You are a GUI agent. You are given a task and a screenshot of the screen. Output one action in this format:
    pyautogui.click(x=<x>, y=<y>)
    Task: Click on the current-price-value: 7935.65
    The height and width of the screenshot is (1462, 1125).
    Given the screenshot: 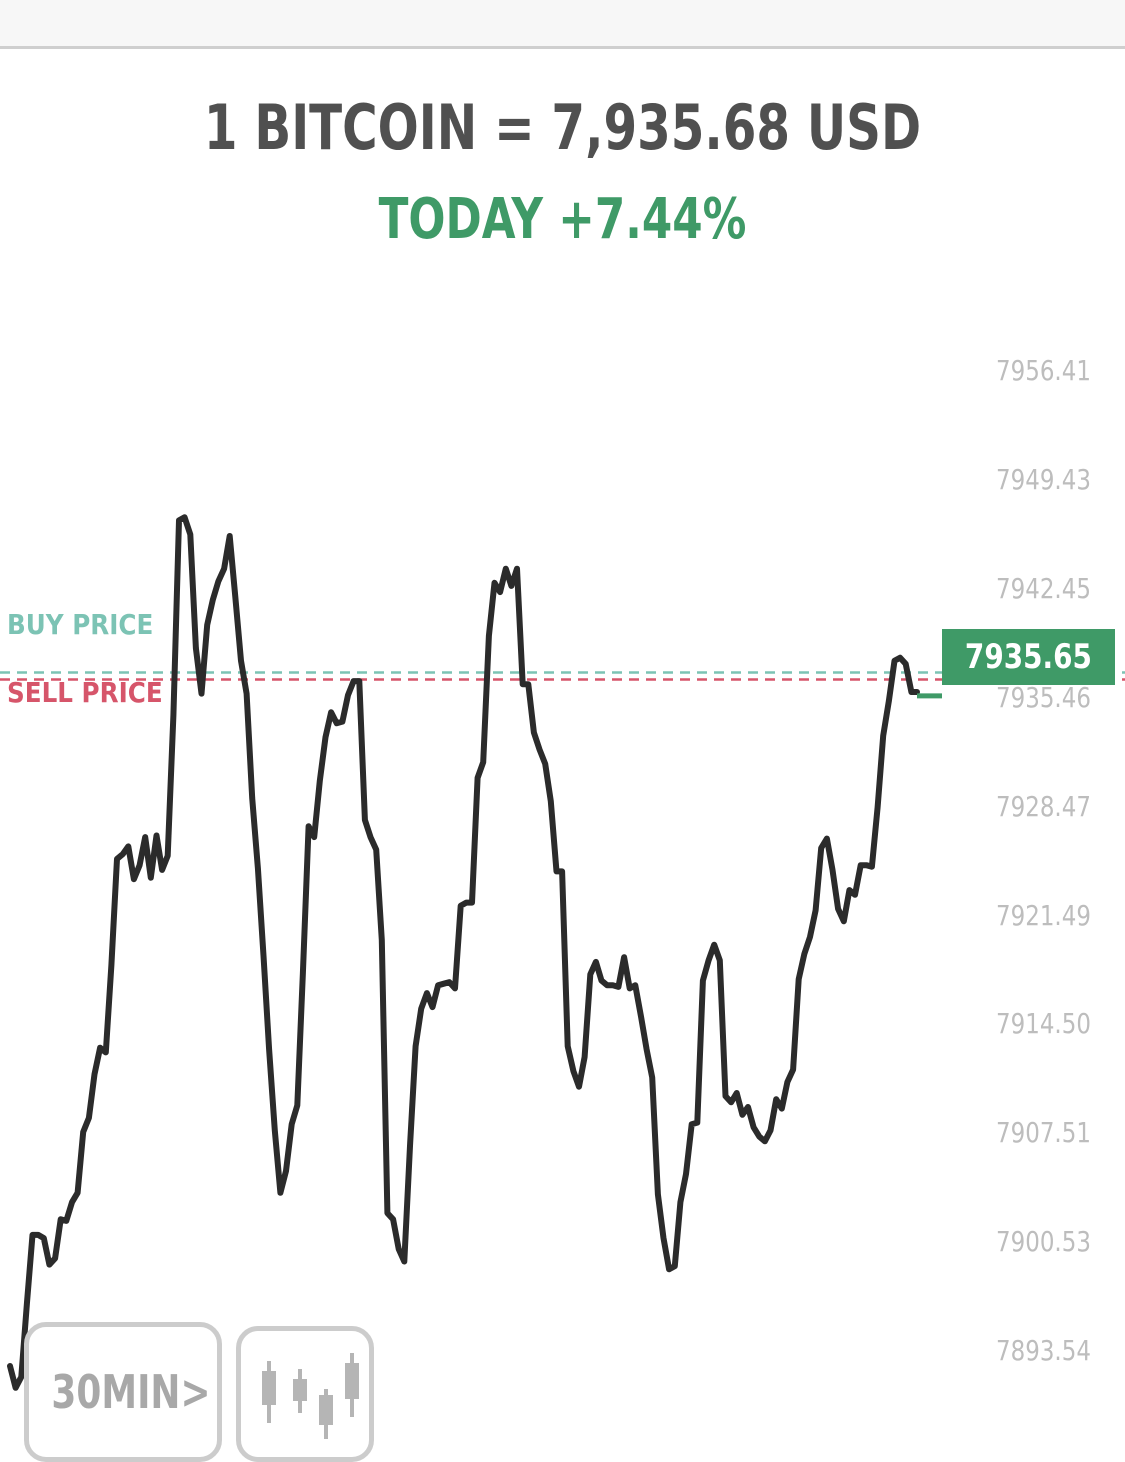 What is the action you would take?
    pyautogui.click(x=1028, y=657)
    